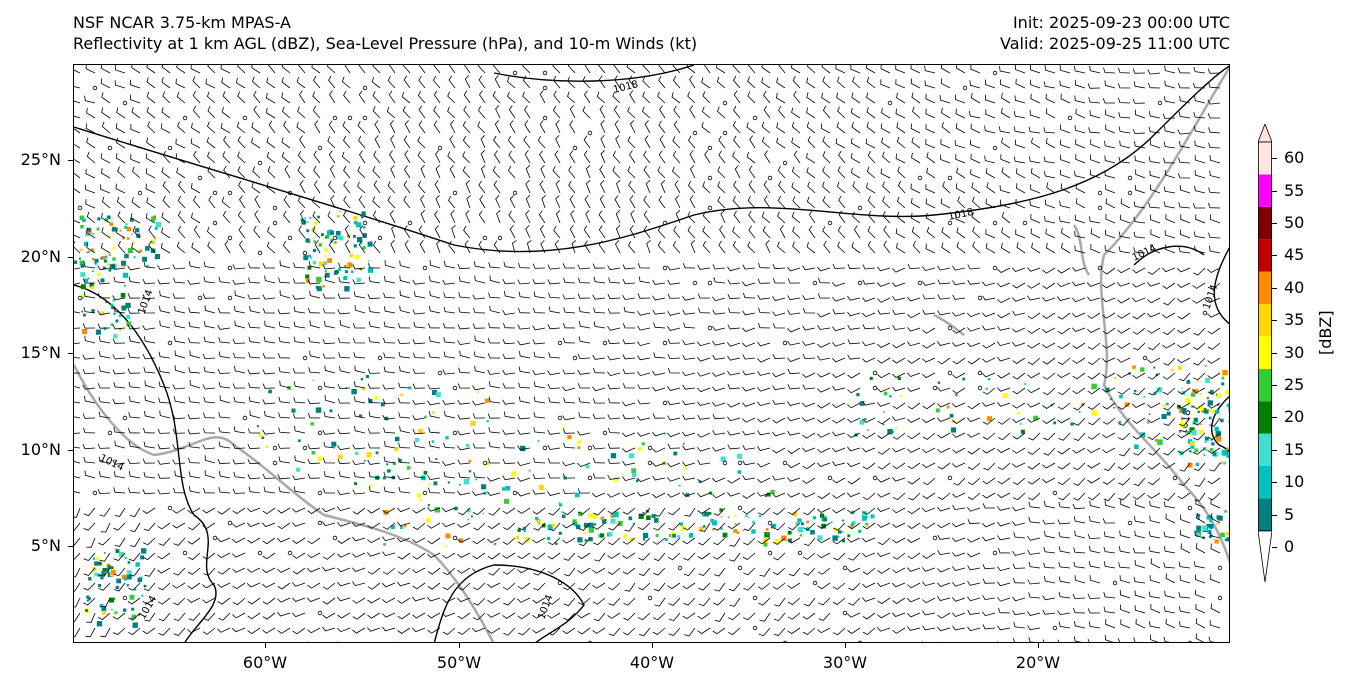  What do you see at coordinates (1294, 417) in the screenshot?
I see `colorbar-tick-label: 20` at bounding box center [1294, 417].